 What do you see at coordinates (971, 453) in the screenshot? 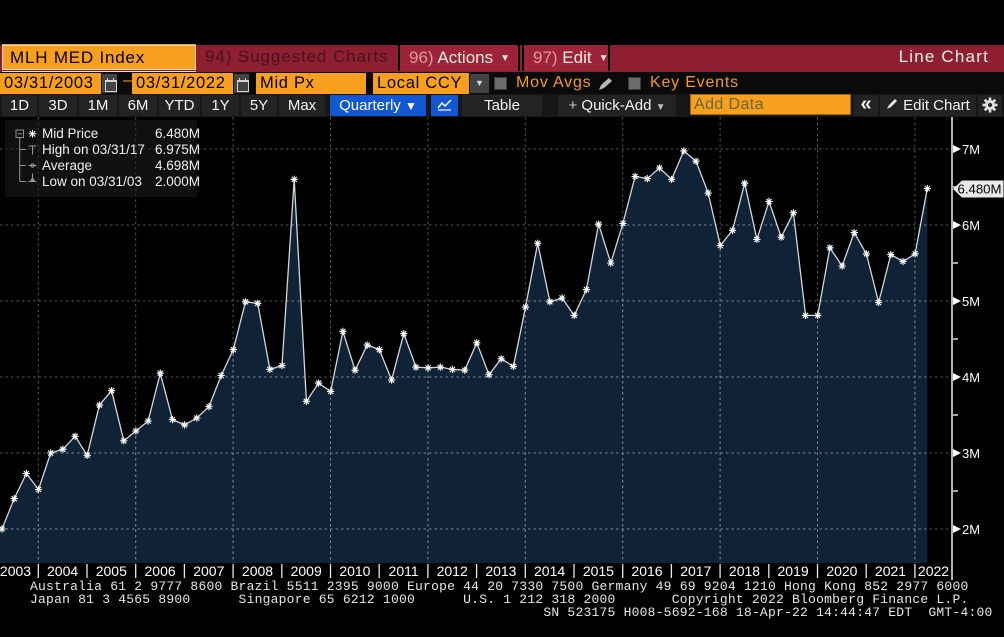
I see `svg-text: 3M` at bounding box center [971, 453].